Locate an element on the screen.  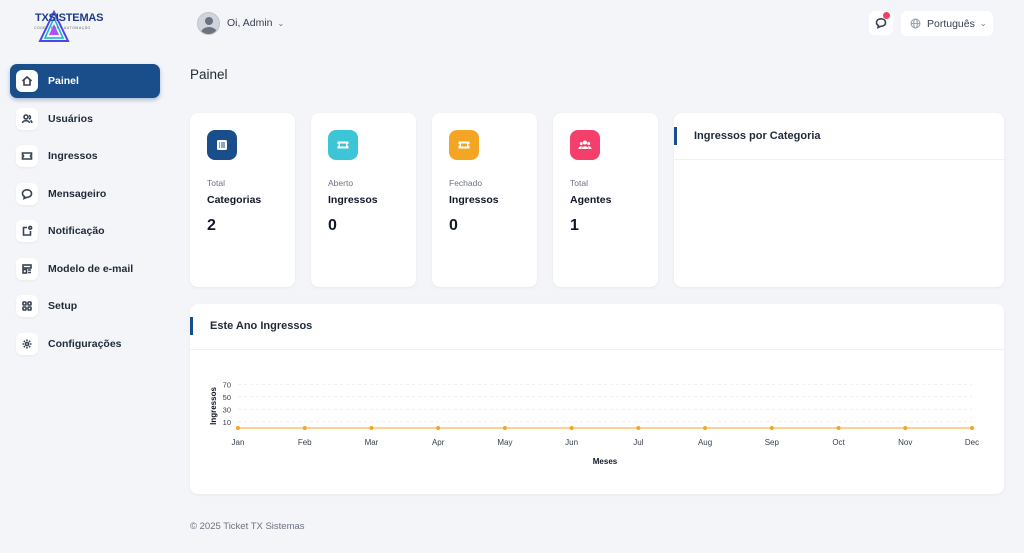
sidebar-item-setup: Setup is located at coordinates (85, 306).